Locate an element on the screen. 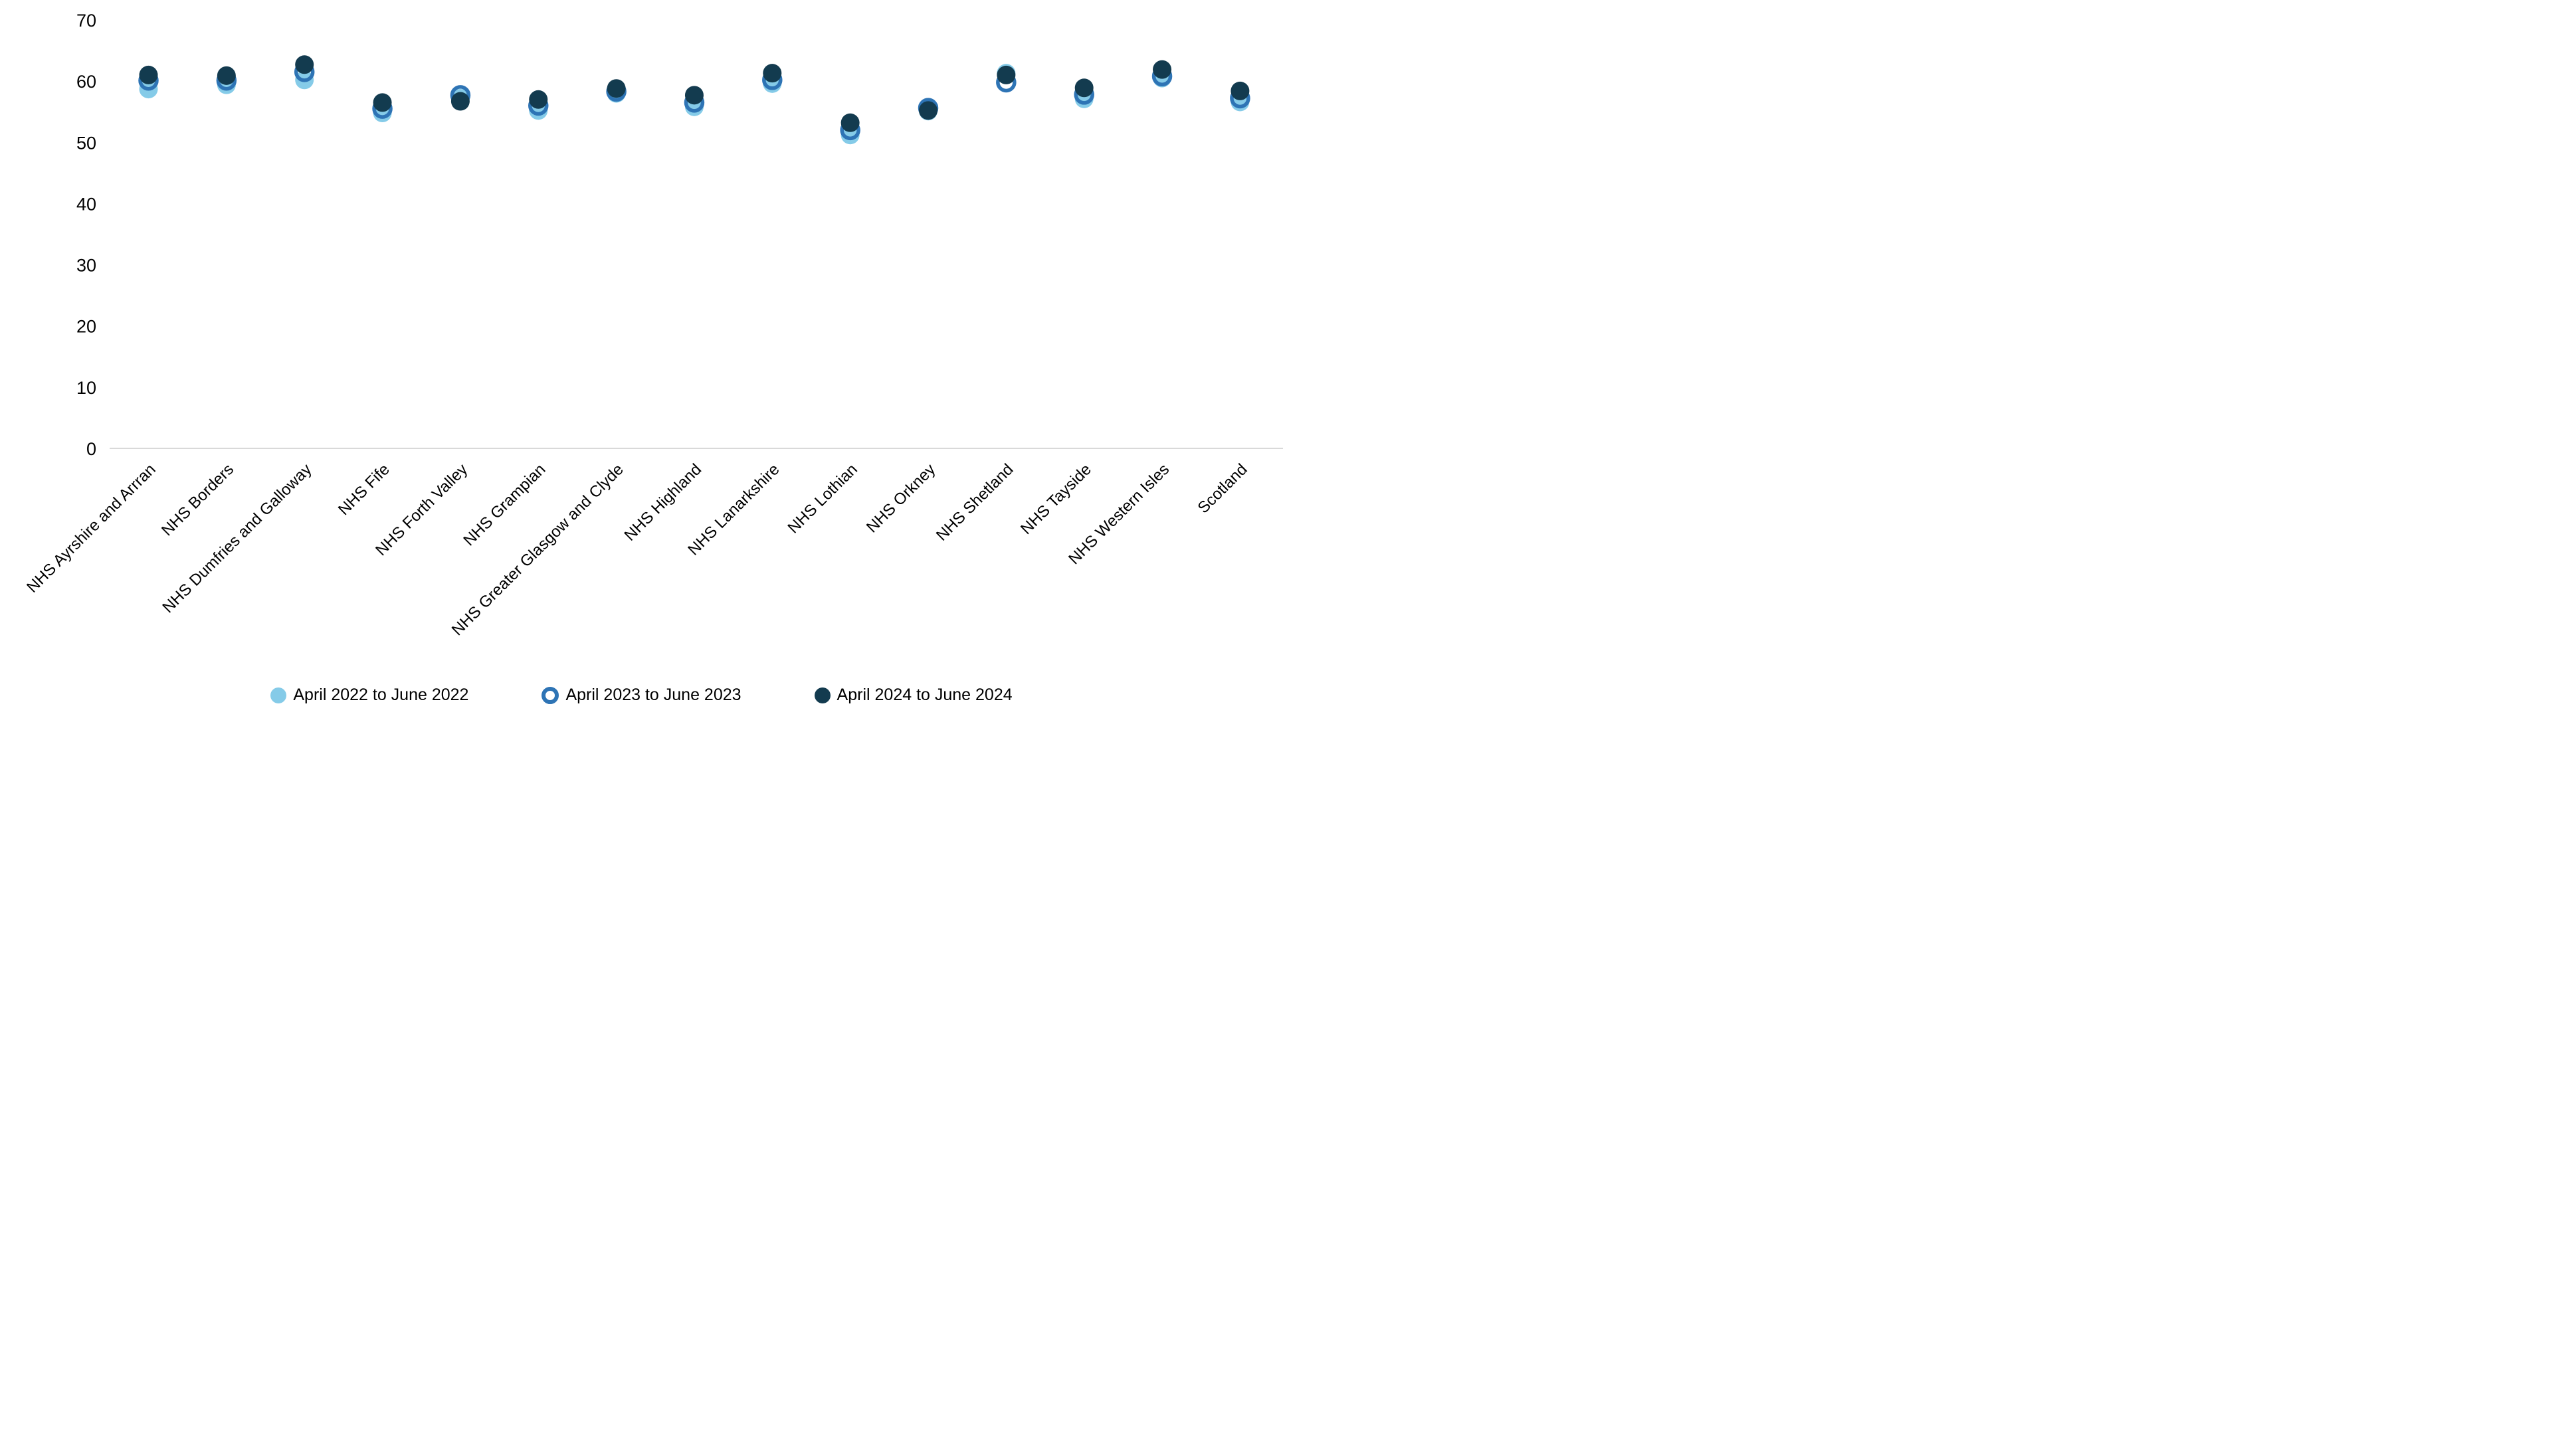  x-axis-label: NHS Tayside is located at coordinates (1056, 499).